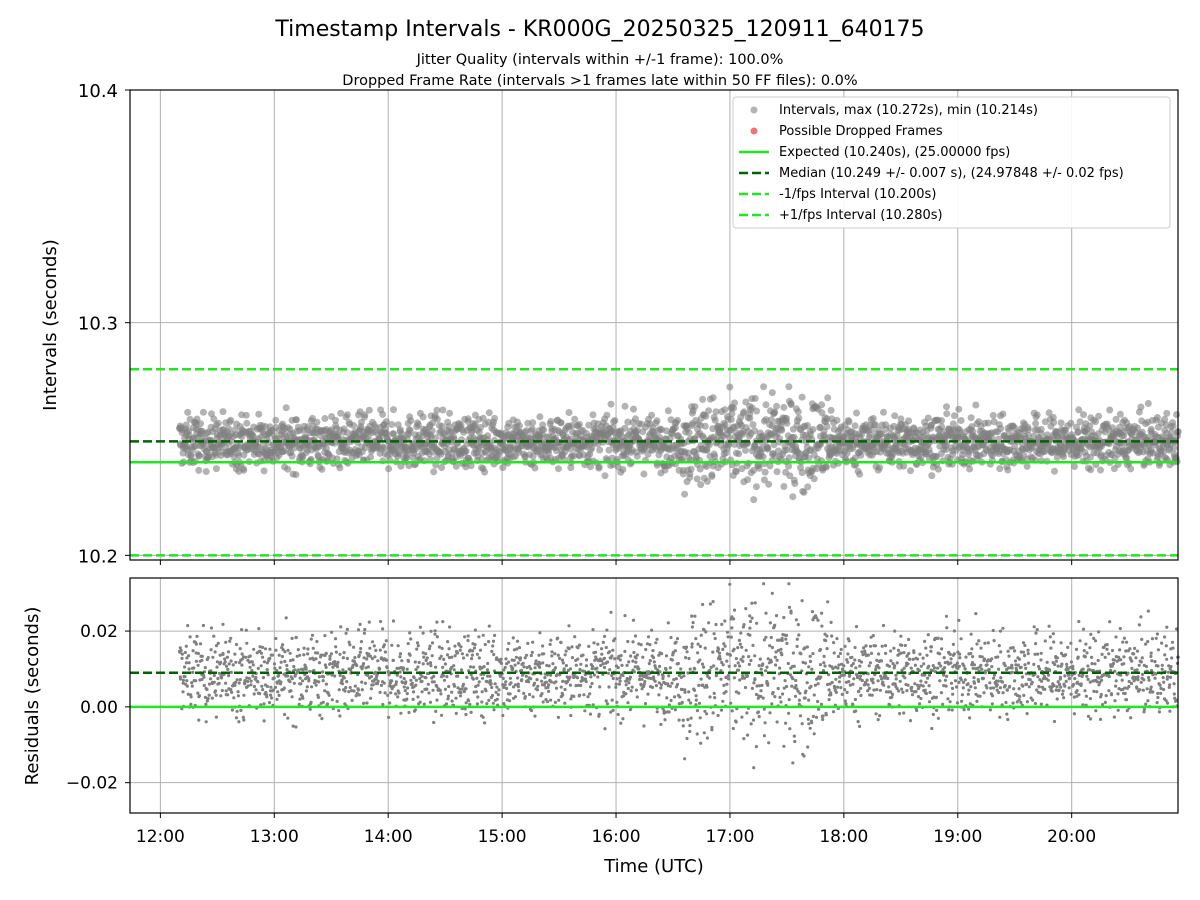 The height and width of the screenshot is (900, 1200). Describe the element at coordinates (754, 110) in the screenshot. I see `legend-intervals-marker` at that location.